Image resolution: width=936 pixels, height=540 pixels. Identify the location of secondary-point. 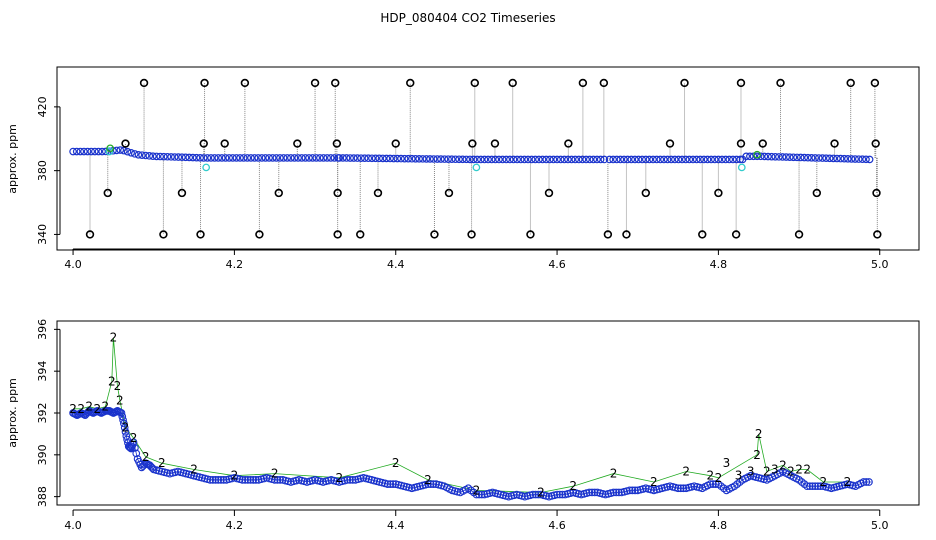
(741, 167).